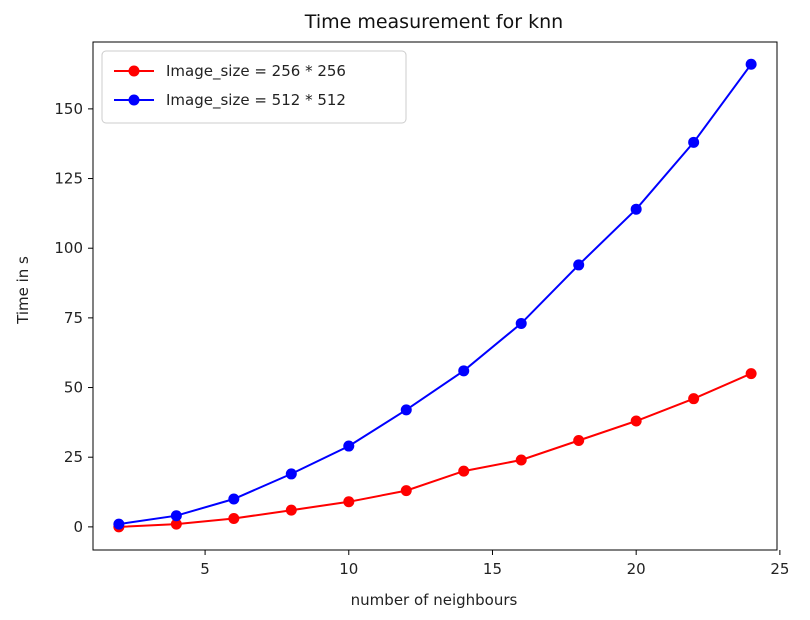 The width and height of the screenshot is (810, 620). Describe the element at coordinates (73, 388) in the screenshot. I see `y-tick-label: 50` at that location.